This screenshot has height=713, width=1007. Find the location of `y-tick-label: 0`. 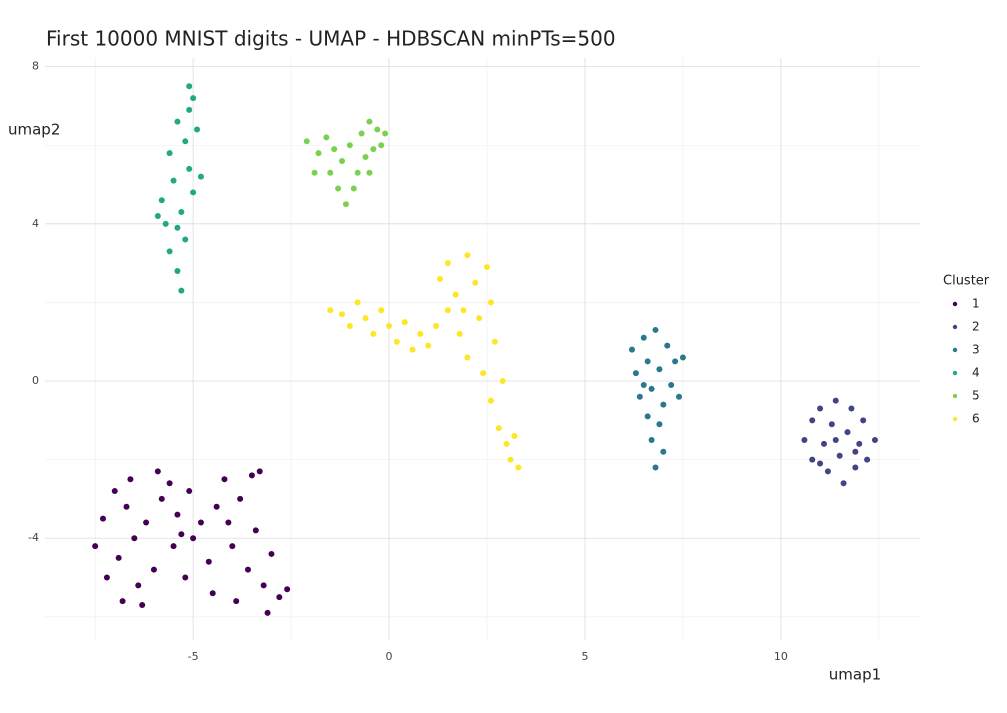

y-tick-label: 0 is located at coordinates (35, 380).